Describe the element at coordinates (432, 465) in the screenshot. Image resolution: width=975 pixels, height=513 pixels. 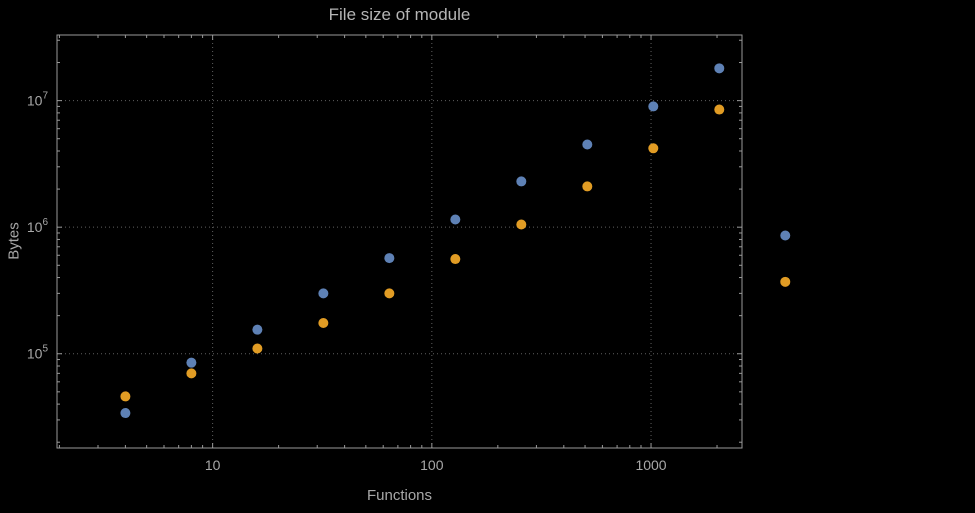
I see `x-tick-label: 100` at that location.